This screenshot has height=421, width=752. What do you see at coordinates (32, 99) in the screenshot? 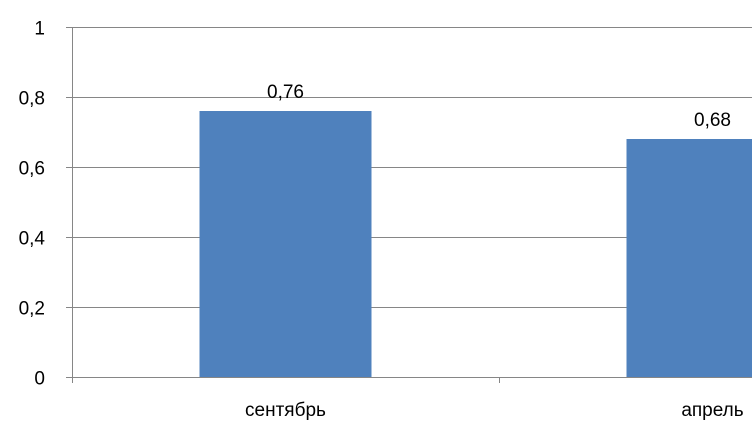
I see `y-tick-label: 0,8` at bounding box center [32, 99].